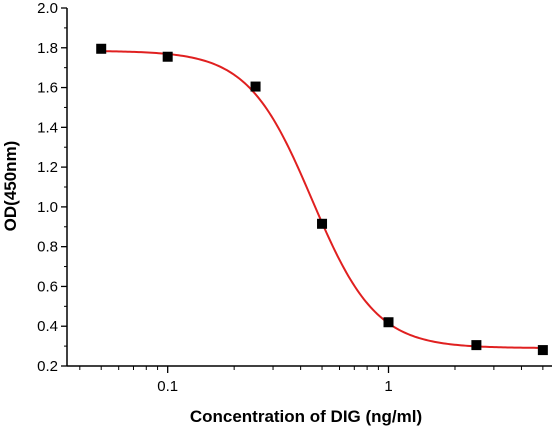 This screenshot has height=432, width=555. I want to click on y-tick-label: 0.4, so click(47, 326).